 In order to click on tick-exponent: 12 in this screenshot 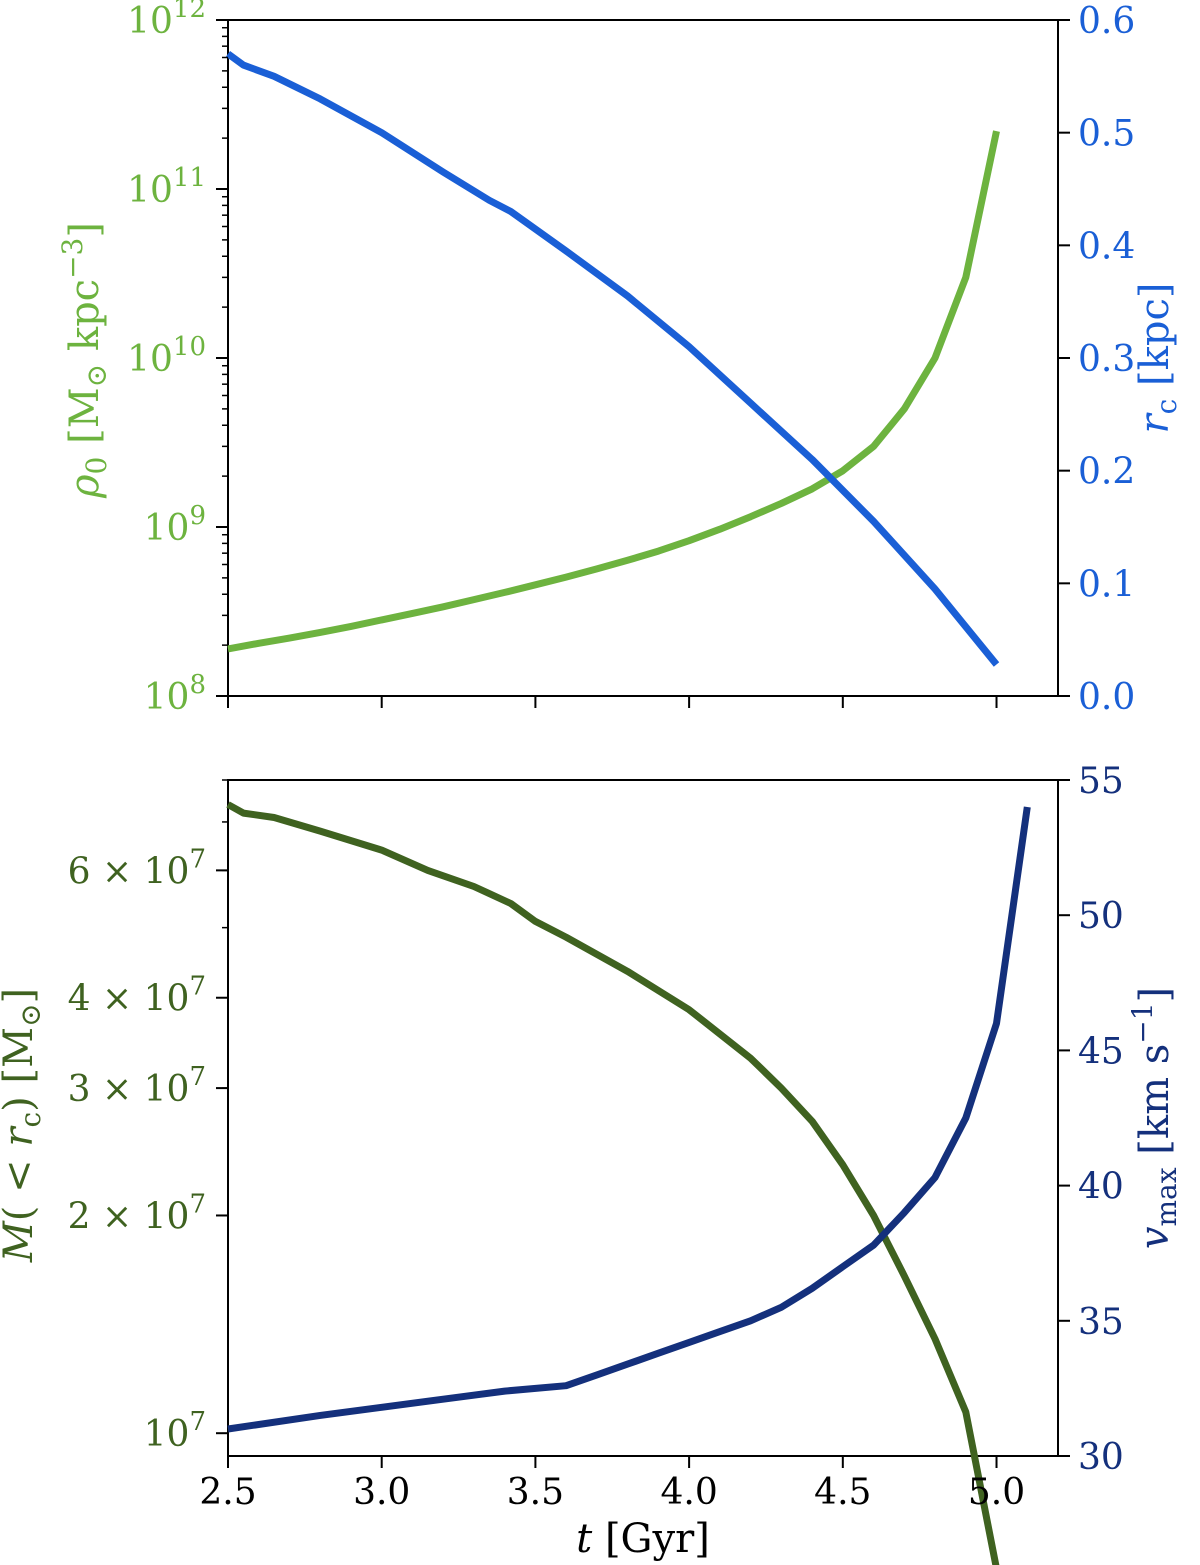, I will do `click(189, 12)`.